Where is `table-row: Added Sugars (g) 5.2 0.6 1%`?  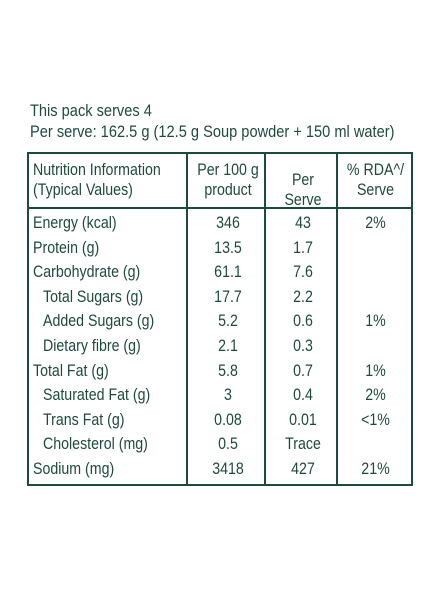
table-row: Added Sugars (g) 5.2 0.6 1% is located at coordinates (220, 321).